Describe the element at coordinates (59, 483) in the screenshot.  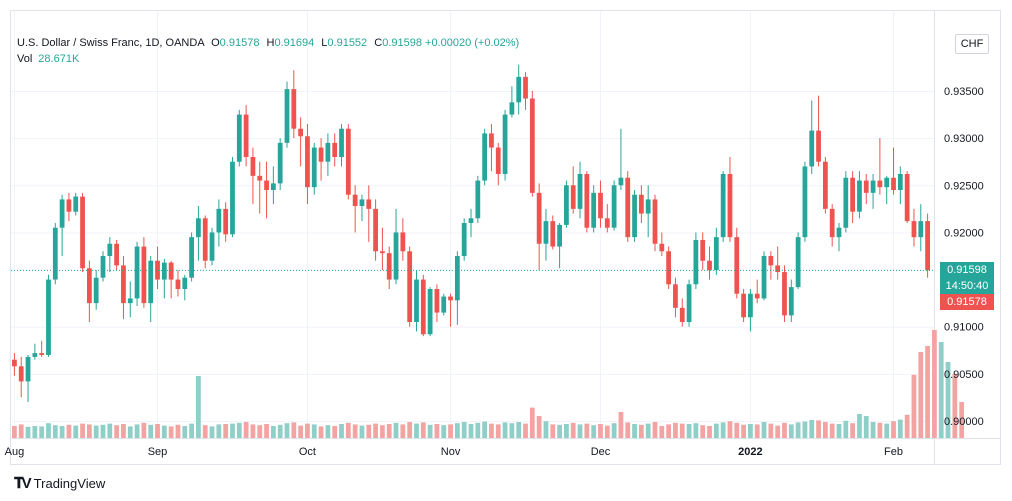
I see `tradingview-logo: 𝐓V TradingView` at that location.